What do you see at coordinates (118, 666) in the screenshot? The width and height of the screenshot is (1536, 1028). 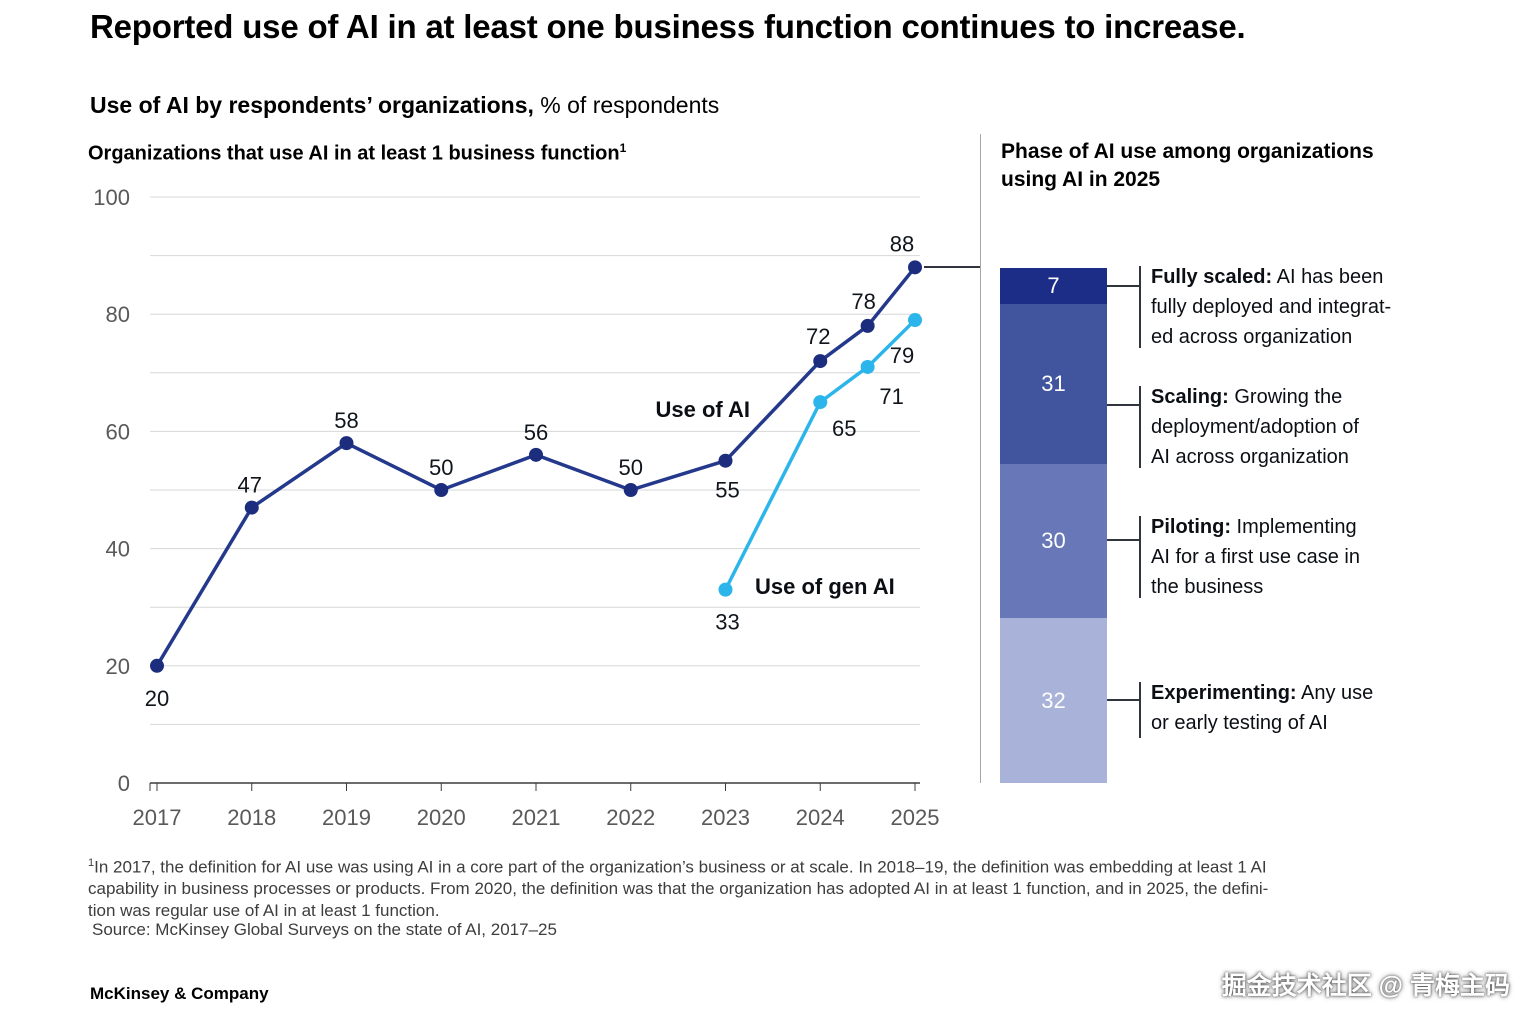 I see `y-axis-label: 20` at bounding box center [118, 666].